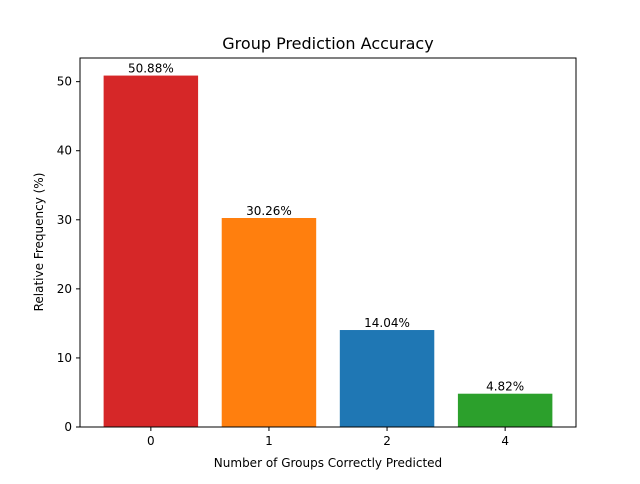 This screenshot has width=640, height=484. I want to click on y-tick-label: 20, so click(64, 289).